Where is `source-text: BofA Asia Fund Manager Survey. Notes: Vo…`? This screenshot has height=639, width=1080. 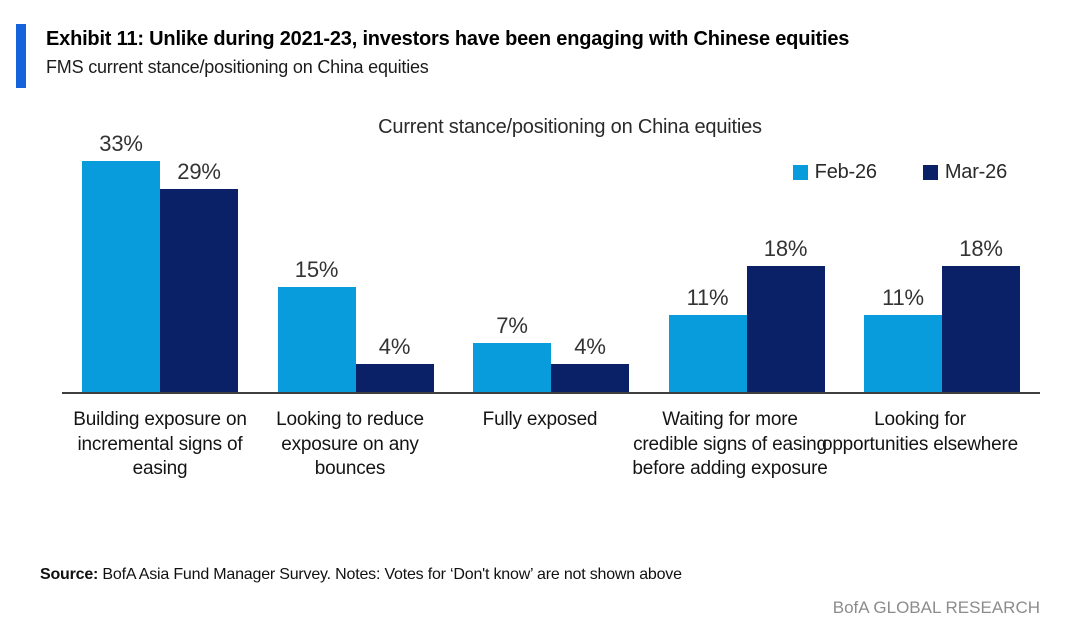
source-text: BofA Asia Fund Manager Survey. Notes: Vo… is located at coordinates (390, 574).